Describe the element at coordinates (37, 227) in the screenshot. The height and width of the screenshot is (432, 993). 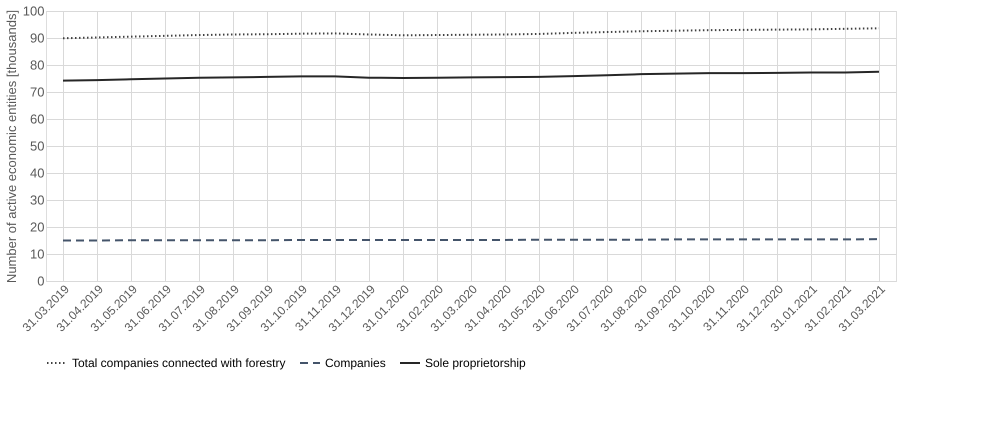
I see `y-tick-label: 20` at that location.